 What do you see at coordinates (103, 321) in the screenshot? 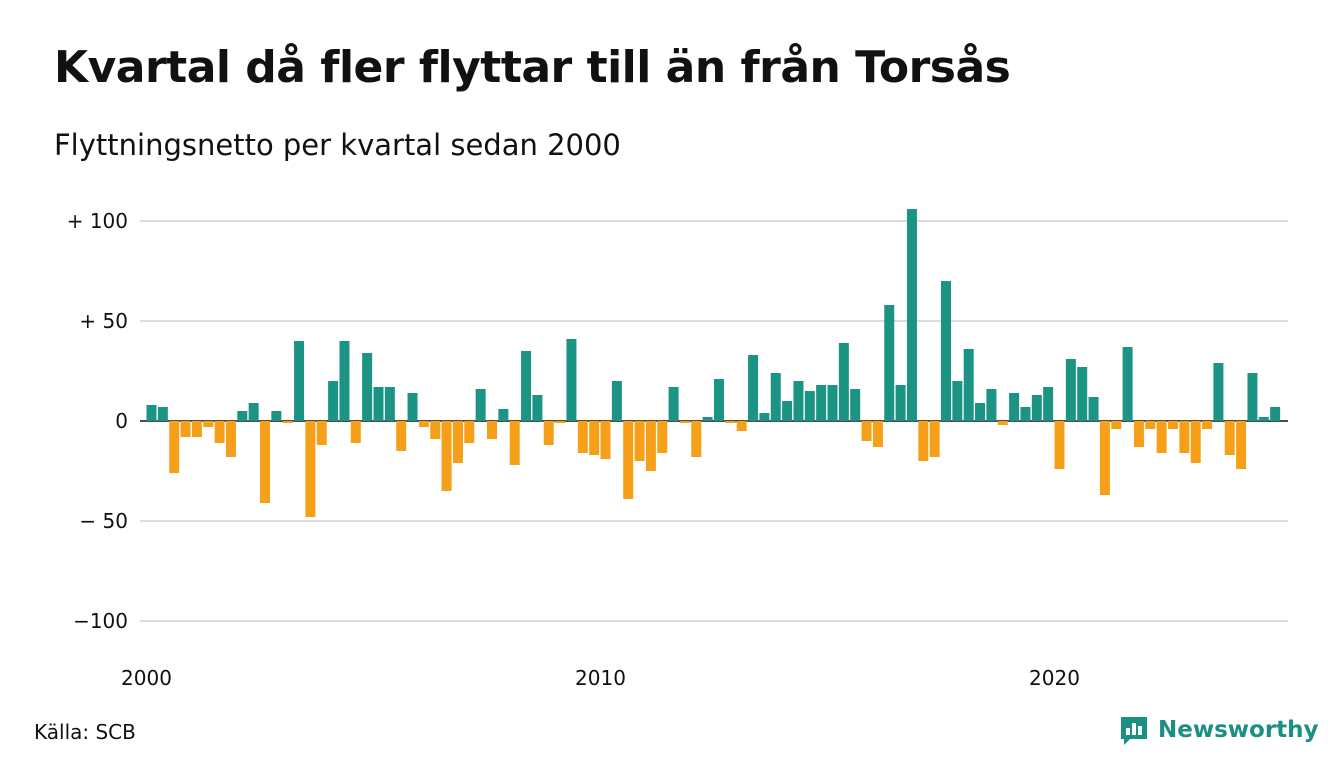
I see `y-tick-label: + 50` at bounding box center [103, 321].